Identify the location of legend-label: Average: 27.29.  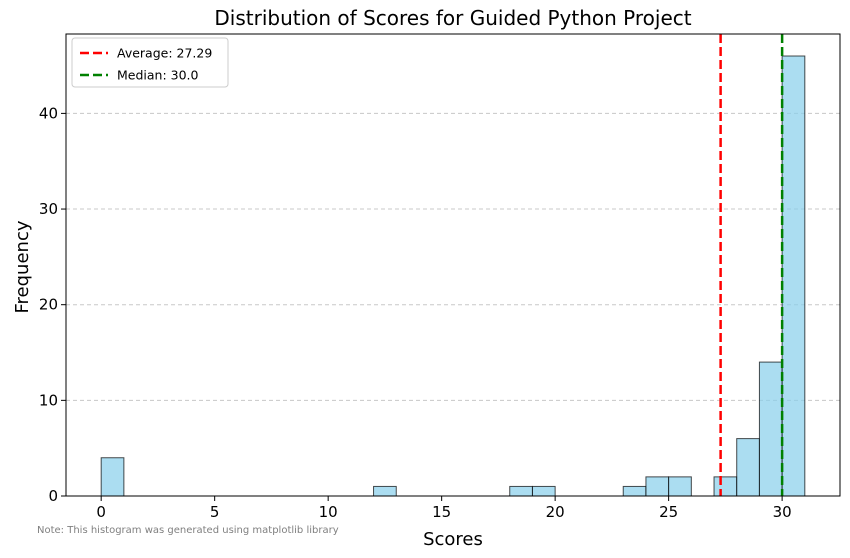
(164, 53).